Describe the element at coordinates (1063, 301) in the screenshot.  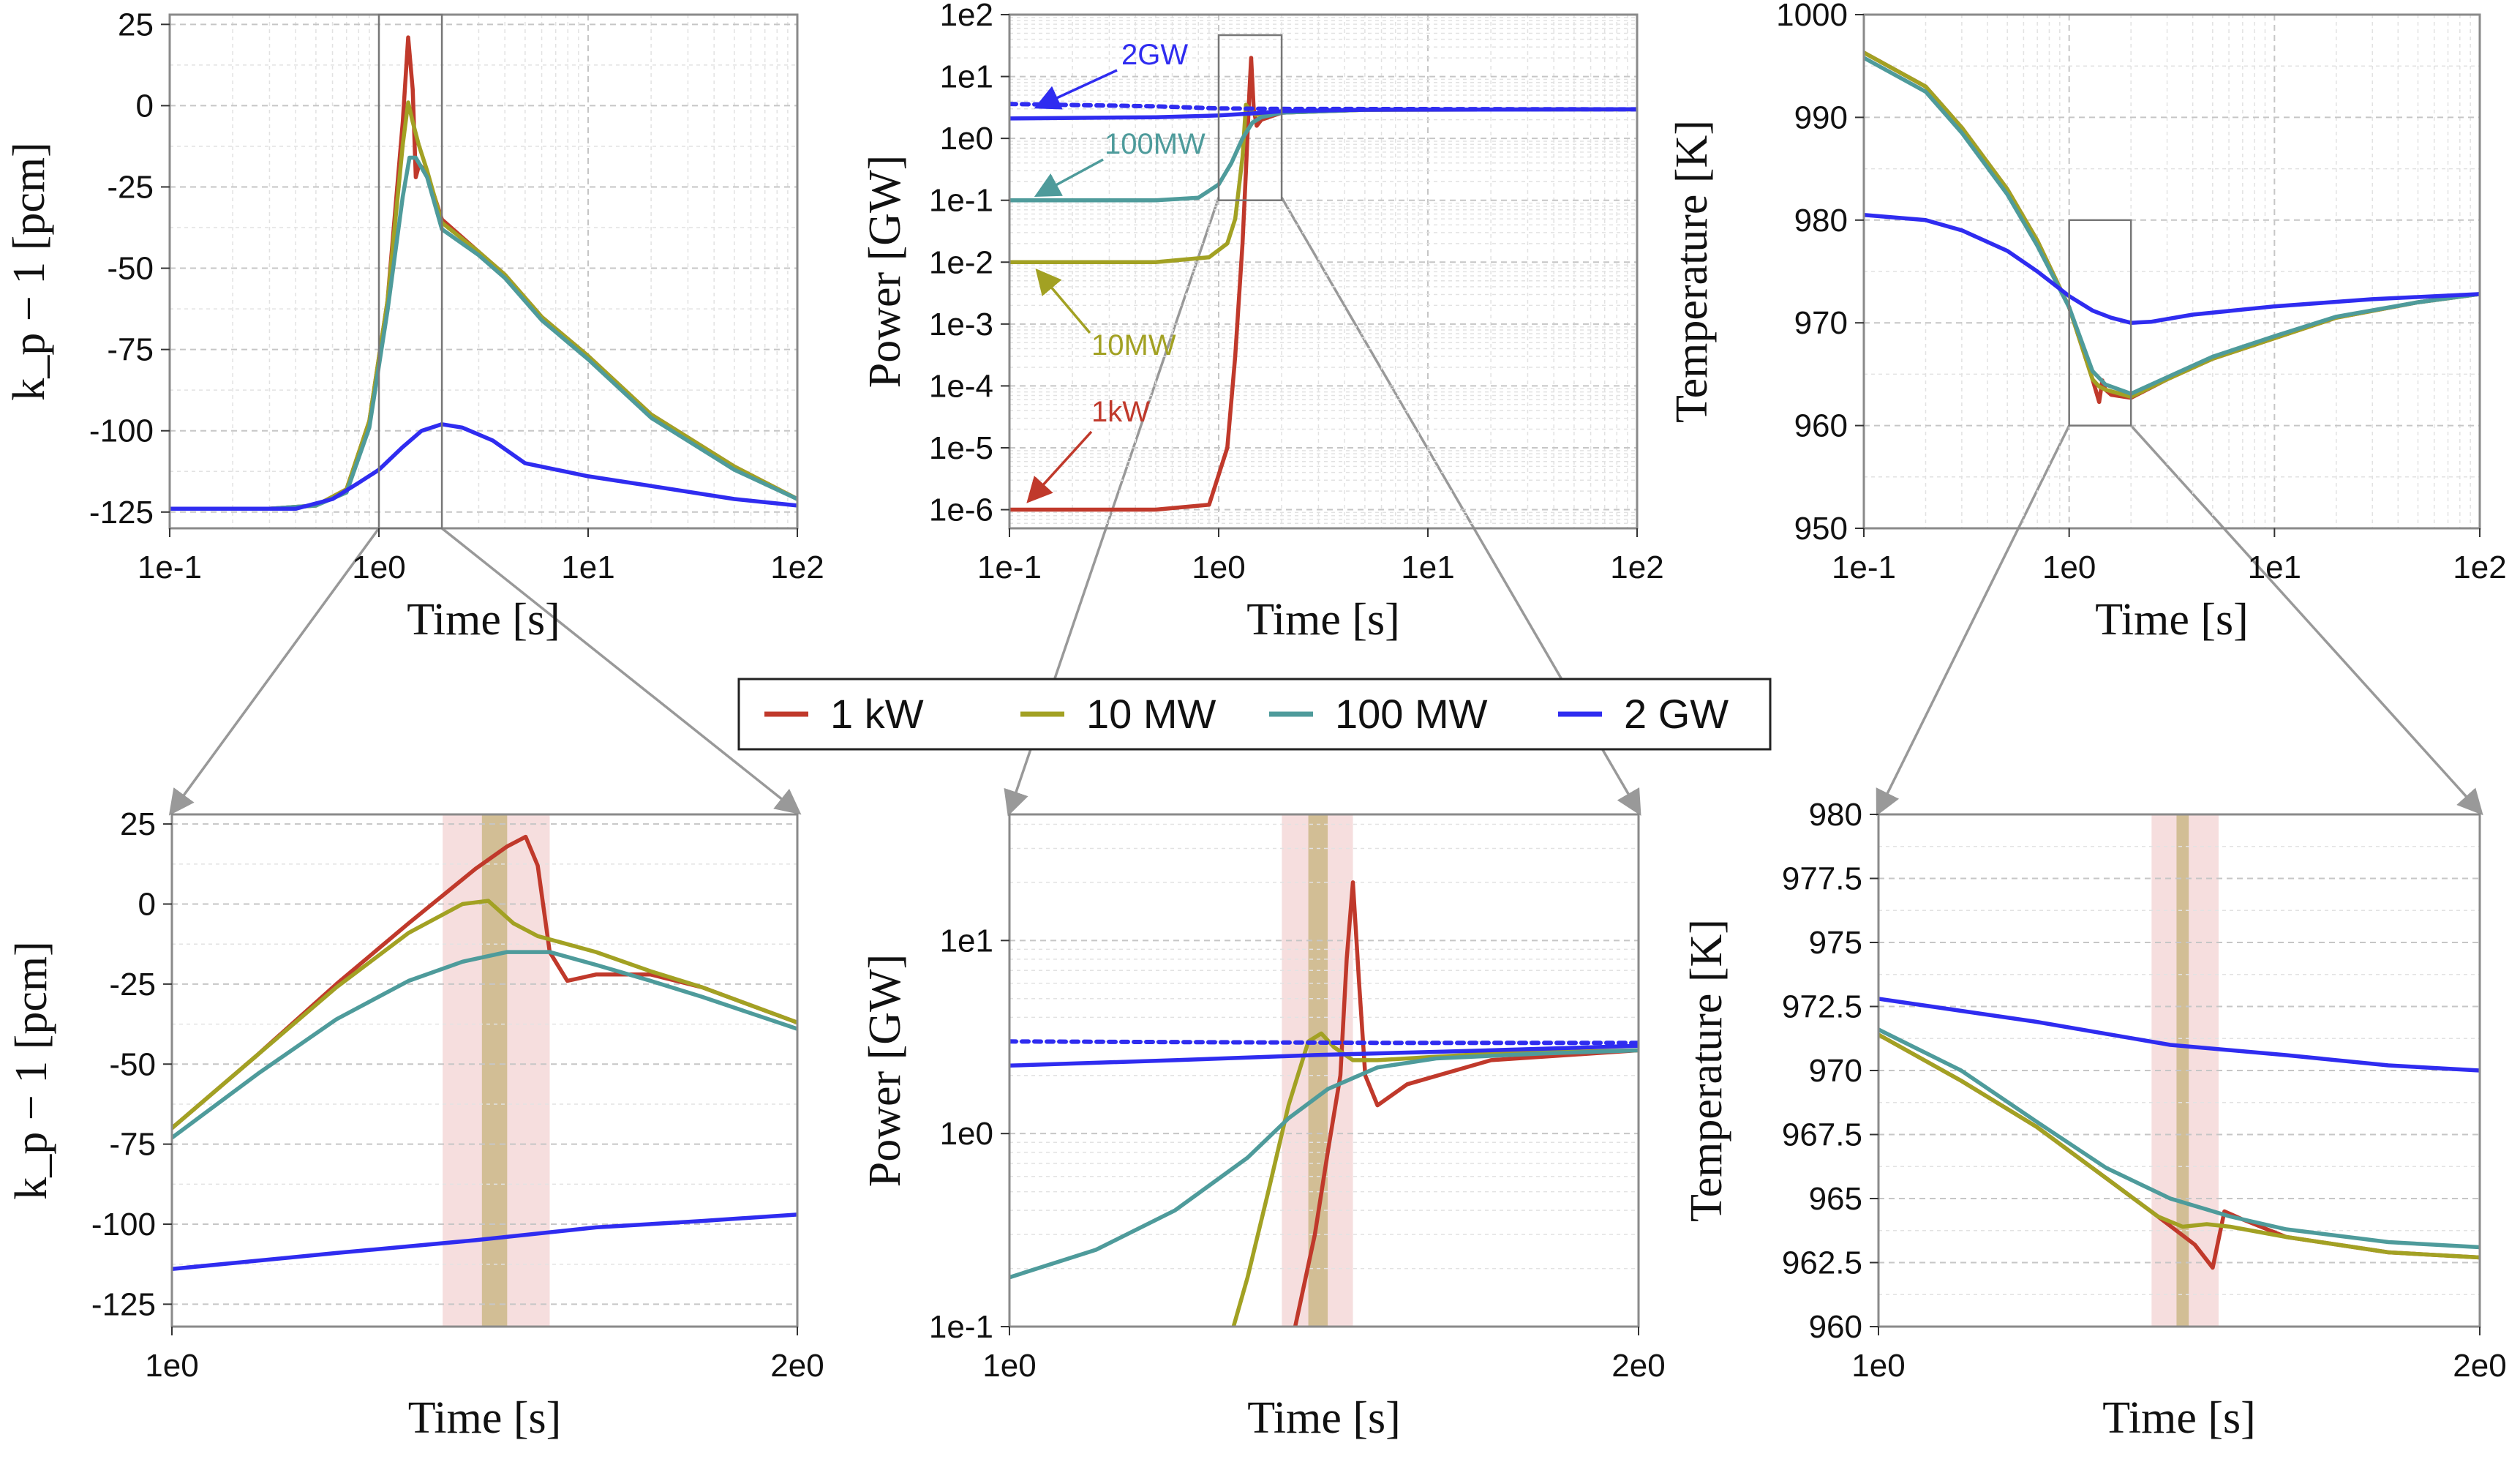
I see `annotation-arrow-10mw` at that location.